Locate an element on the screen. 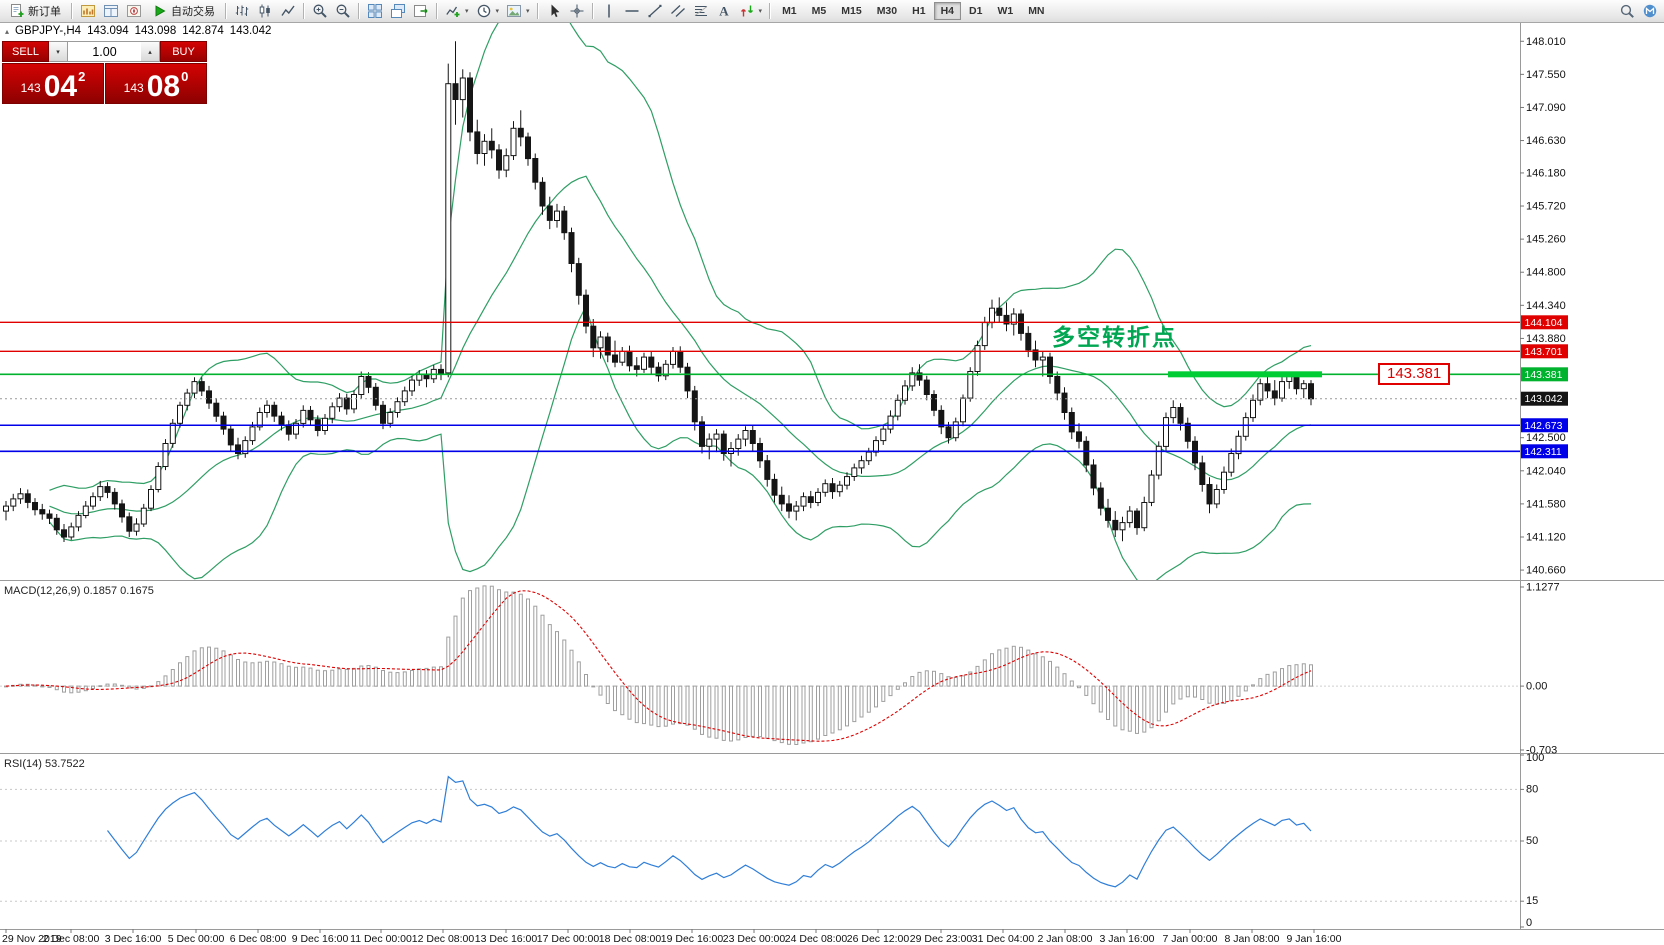 The image size is (1664, 945). volume-input is located at coordinates (104, 51).